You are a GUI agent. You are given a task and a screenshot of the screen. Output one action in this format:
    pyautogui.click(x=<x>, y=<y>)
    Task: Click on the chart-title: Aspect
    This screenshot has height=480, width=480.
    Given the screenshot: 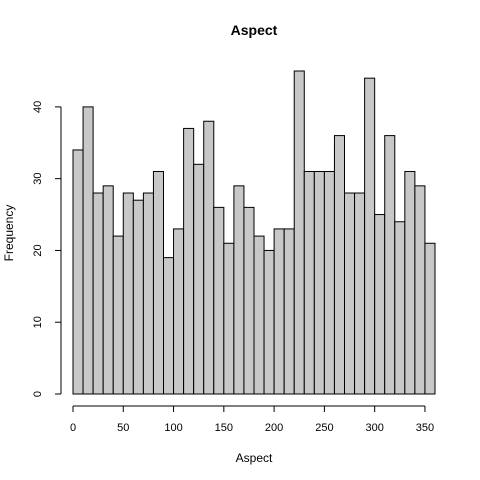 What is the action you would take?
    pyautogui.click(x=254, y=30)
    